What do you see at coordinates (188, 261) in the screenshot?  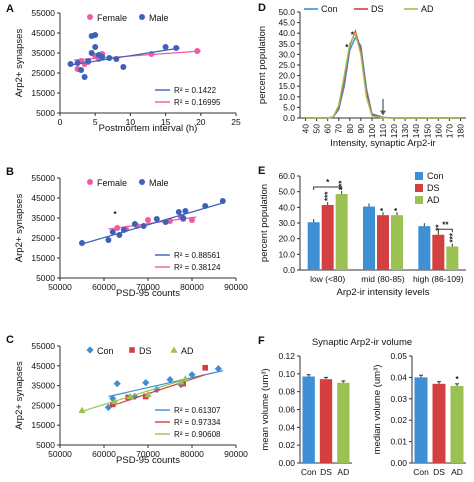 I see `r-squared-legend: R² = 0.88561 R² = 0.38124` at bounding box center [188, 261].